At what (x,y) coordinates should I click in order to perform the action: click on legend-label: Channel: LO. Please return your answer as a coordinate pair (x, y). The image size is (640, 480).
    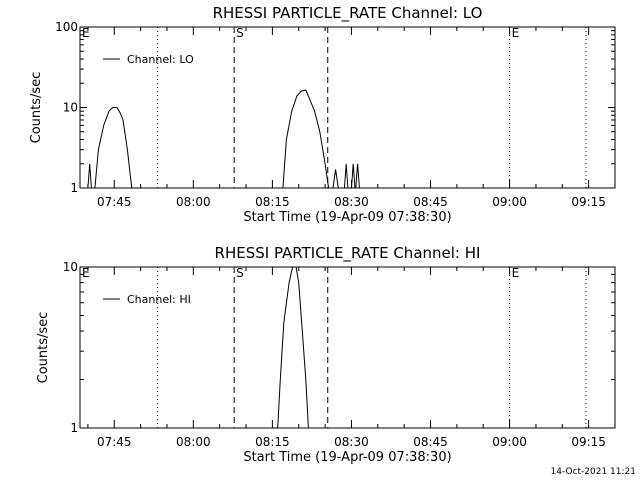
    Looking at the image, I should click on (160, 59).